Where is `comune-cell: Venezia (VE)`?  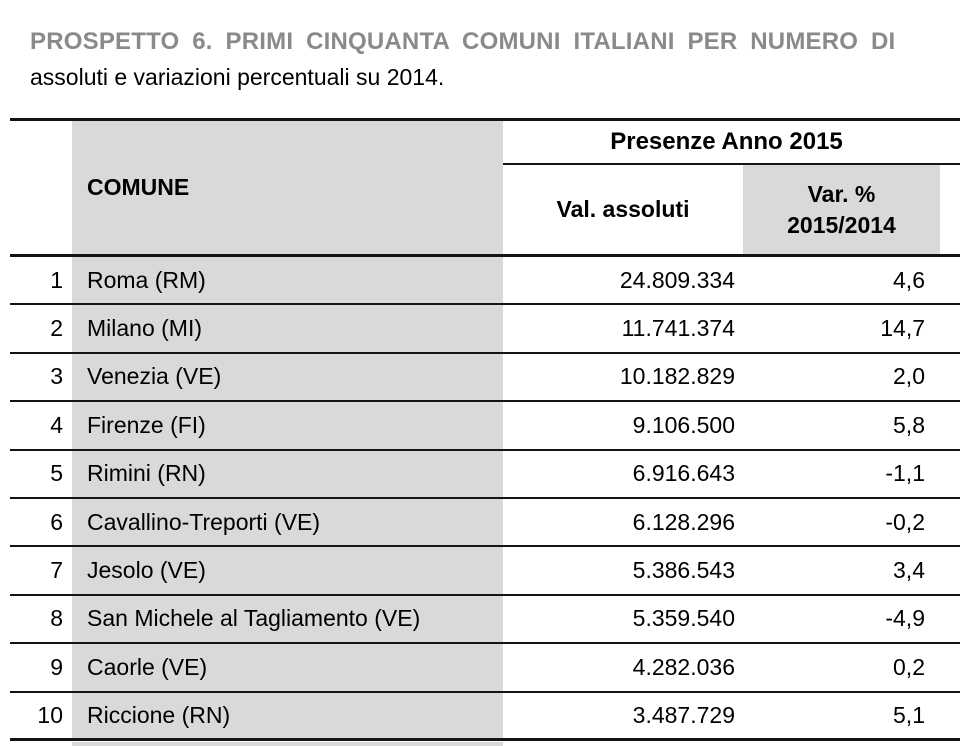
comune-cell: Venezia (VE) is located at coordinates (287, 377).